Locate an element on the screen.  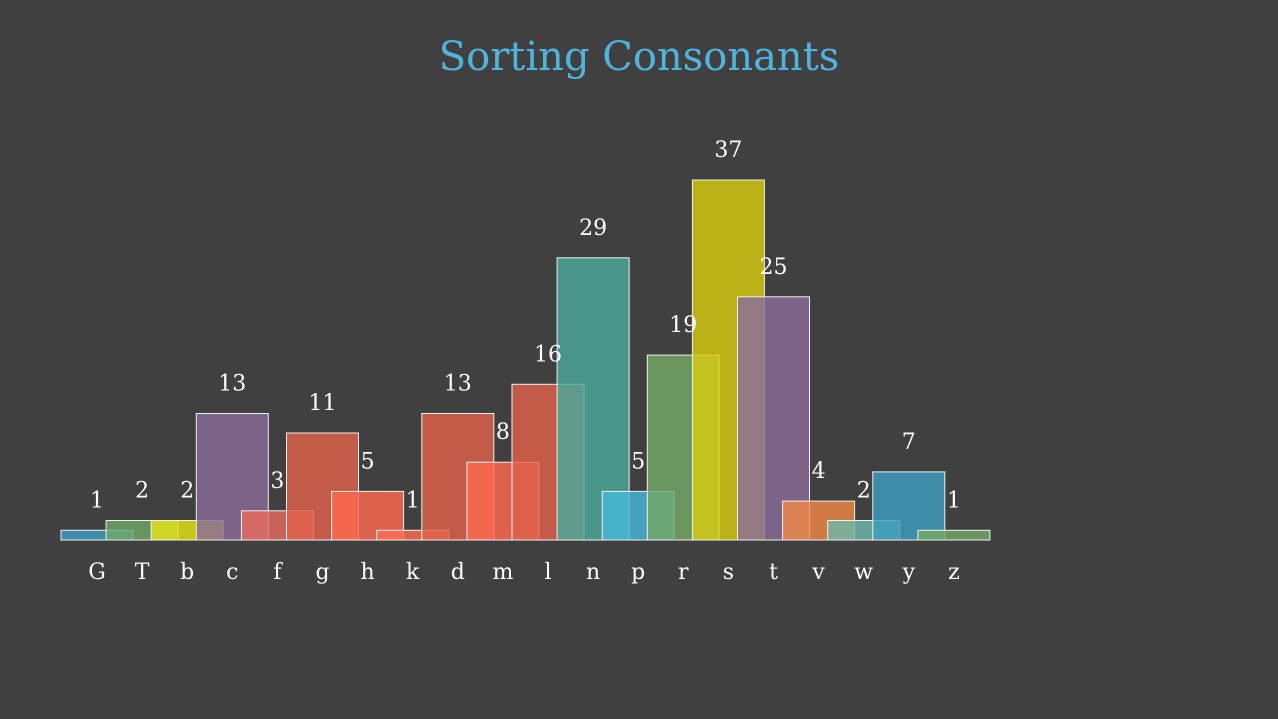
value-label-m: 8 is located at coordinates (503, 432).